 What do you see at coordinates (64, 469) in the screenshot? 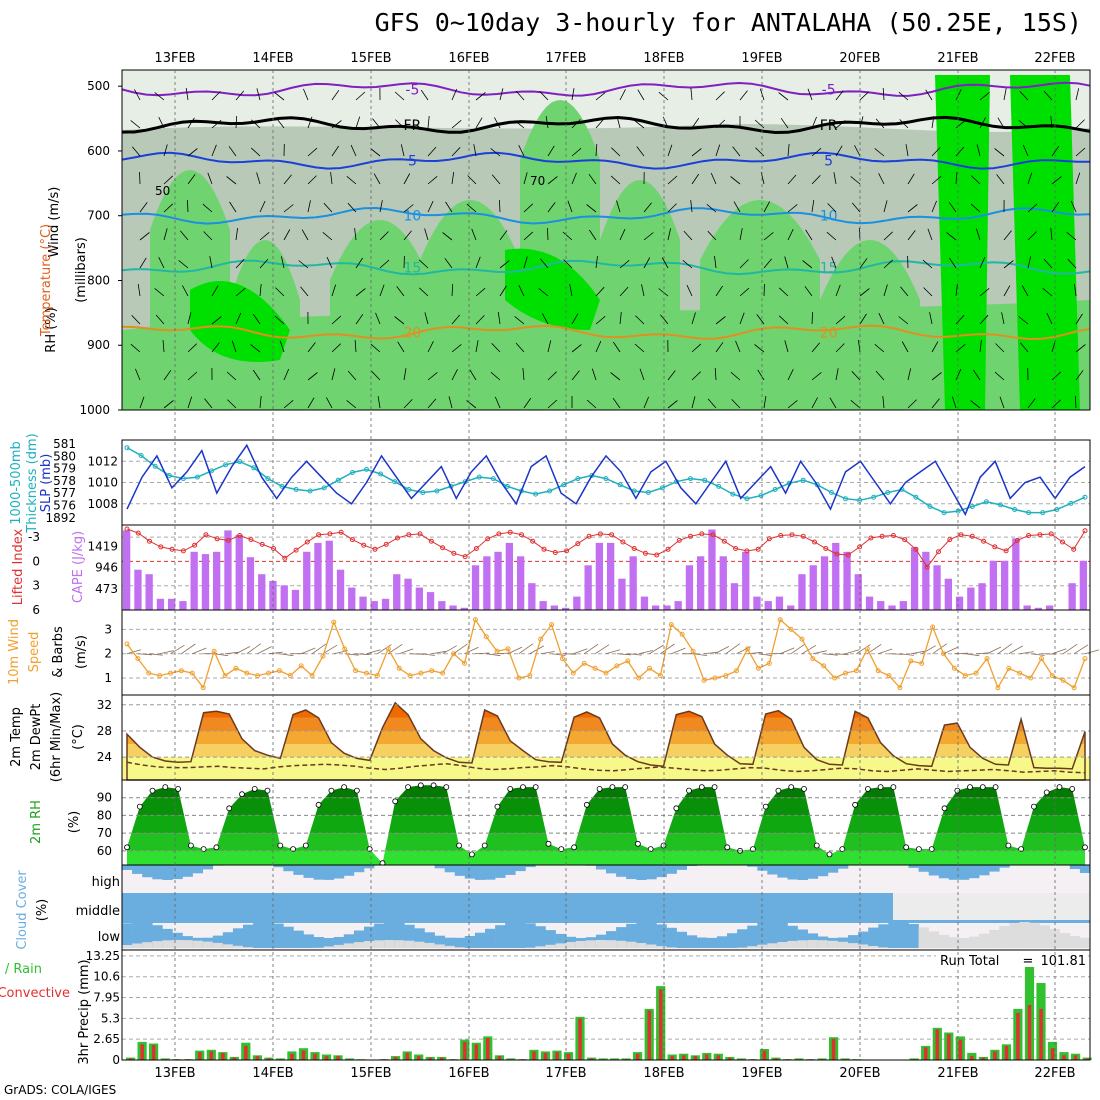
I see `thickness-tick: 579` at bounding box center [64, 469].